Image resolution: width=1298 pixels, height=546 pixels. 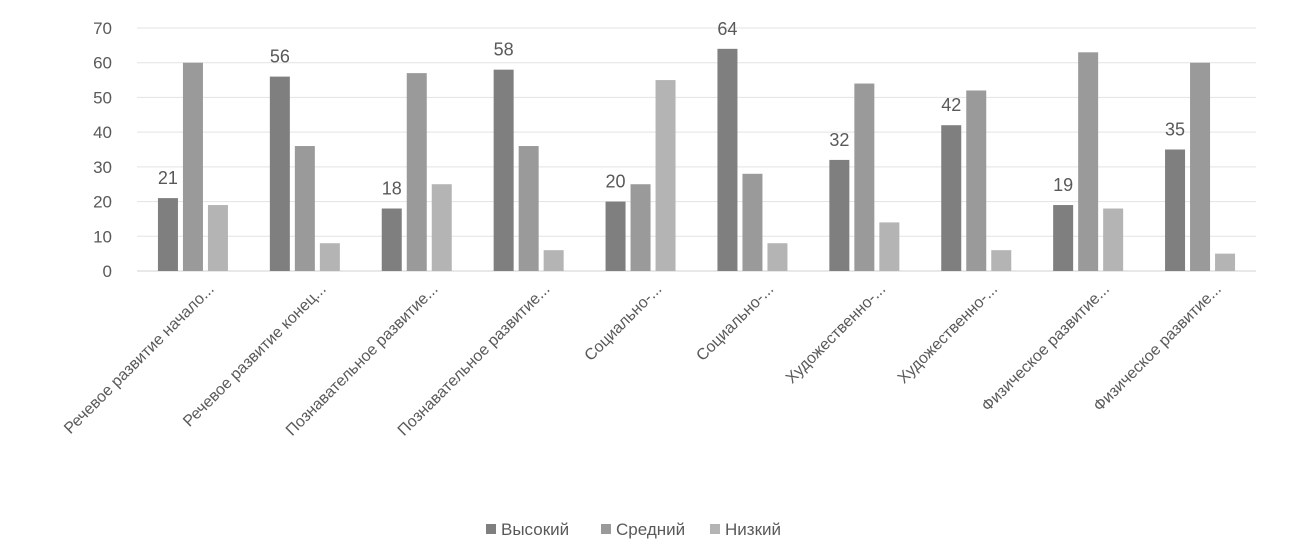 I want to click on bar-Высокий-7, so click(x=839, y=215).